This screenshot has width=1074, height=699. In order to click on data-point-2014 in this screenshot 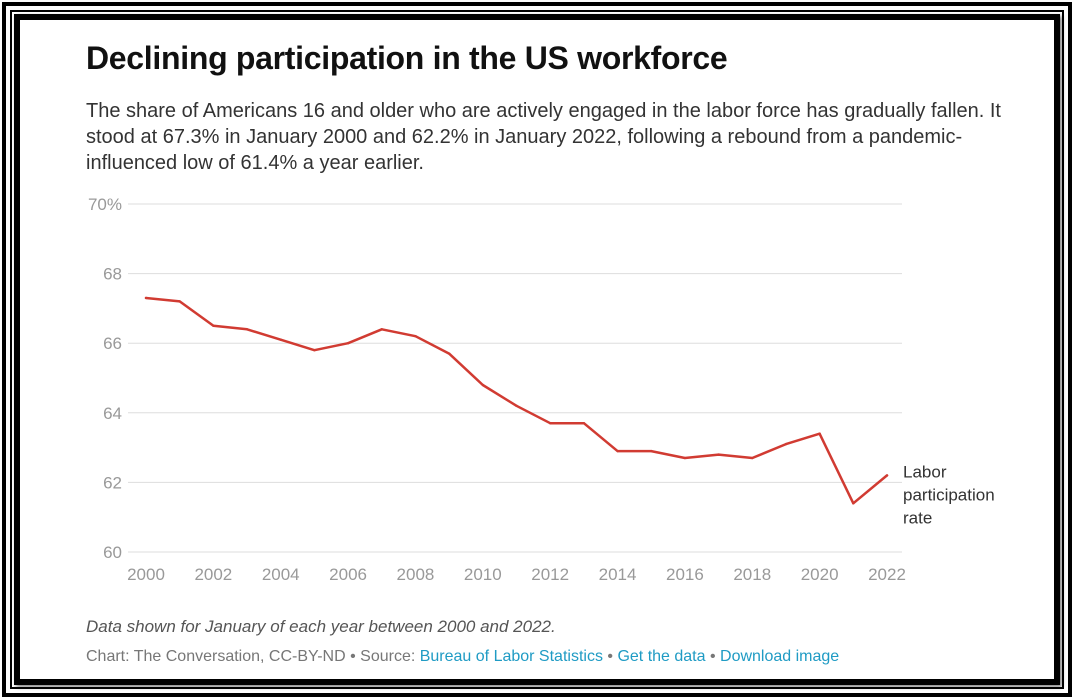, I will do `click(617, 451)`.